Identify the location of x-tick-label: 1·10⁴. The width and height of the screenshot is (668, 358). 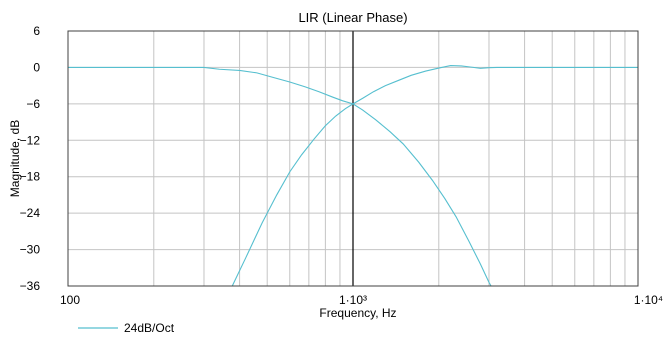
(648, 300).